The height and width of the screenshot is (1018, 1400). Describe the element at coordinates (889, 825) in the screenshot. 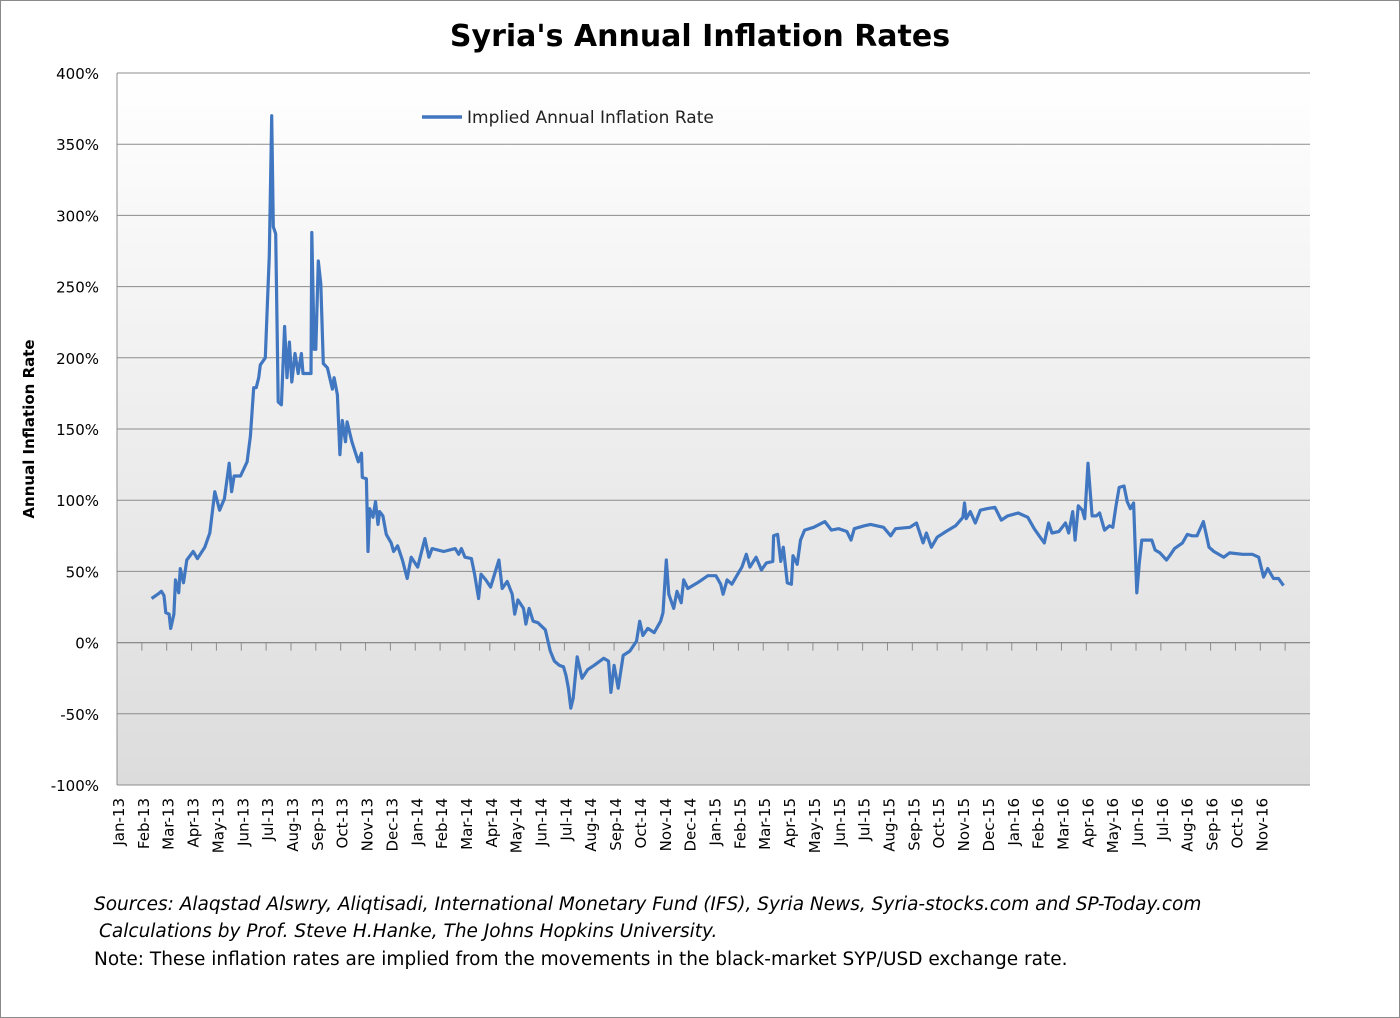

I see `x-tick-label: Aug-15` at that location.